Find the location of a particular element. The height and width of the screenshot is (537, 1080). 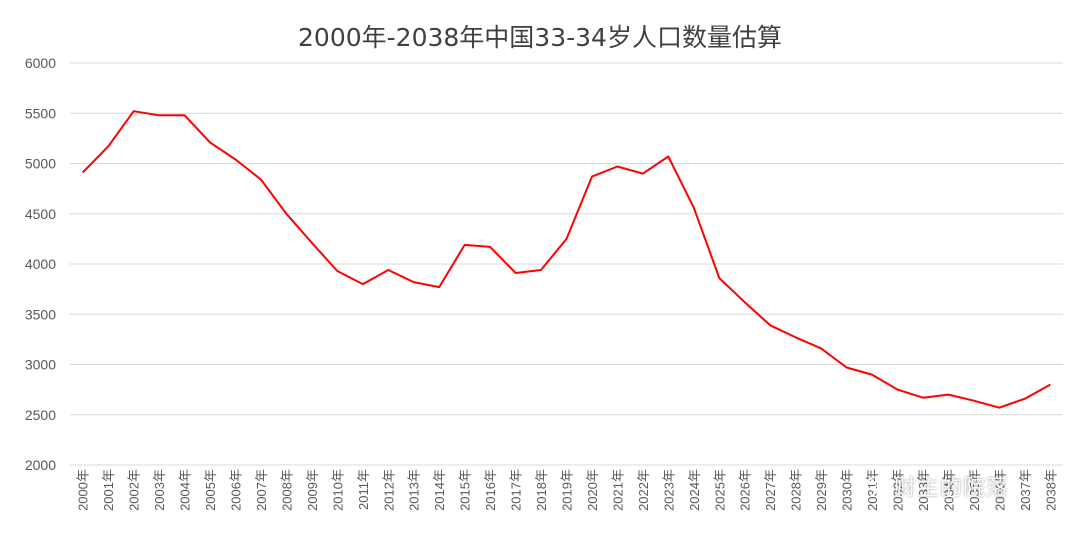

wechat-icon is located at coordinates (878, 486).